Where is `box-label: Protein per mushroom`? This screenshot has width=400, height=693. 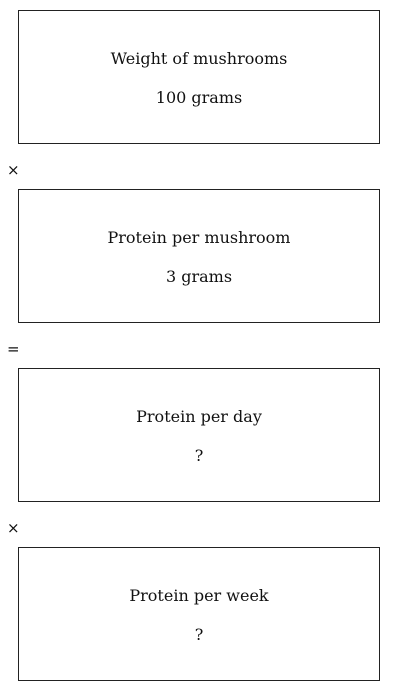
box-label: Protein per mushroom is located at coordinates (199, 237).